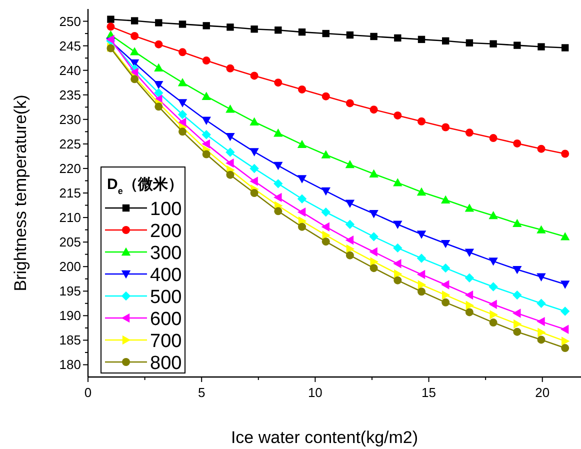 This screenshot has height=449, width=581. Describe the element at coordinates (166, 231) in the screenshot. I see `legend-label: 200` at that location.